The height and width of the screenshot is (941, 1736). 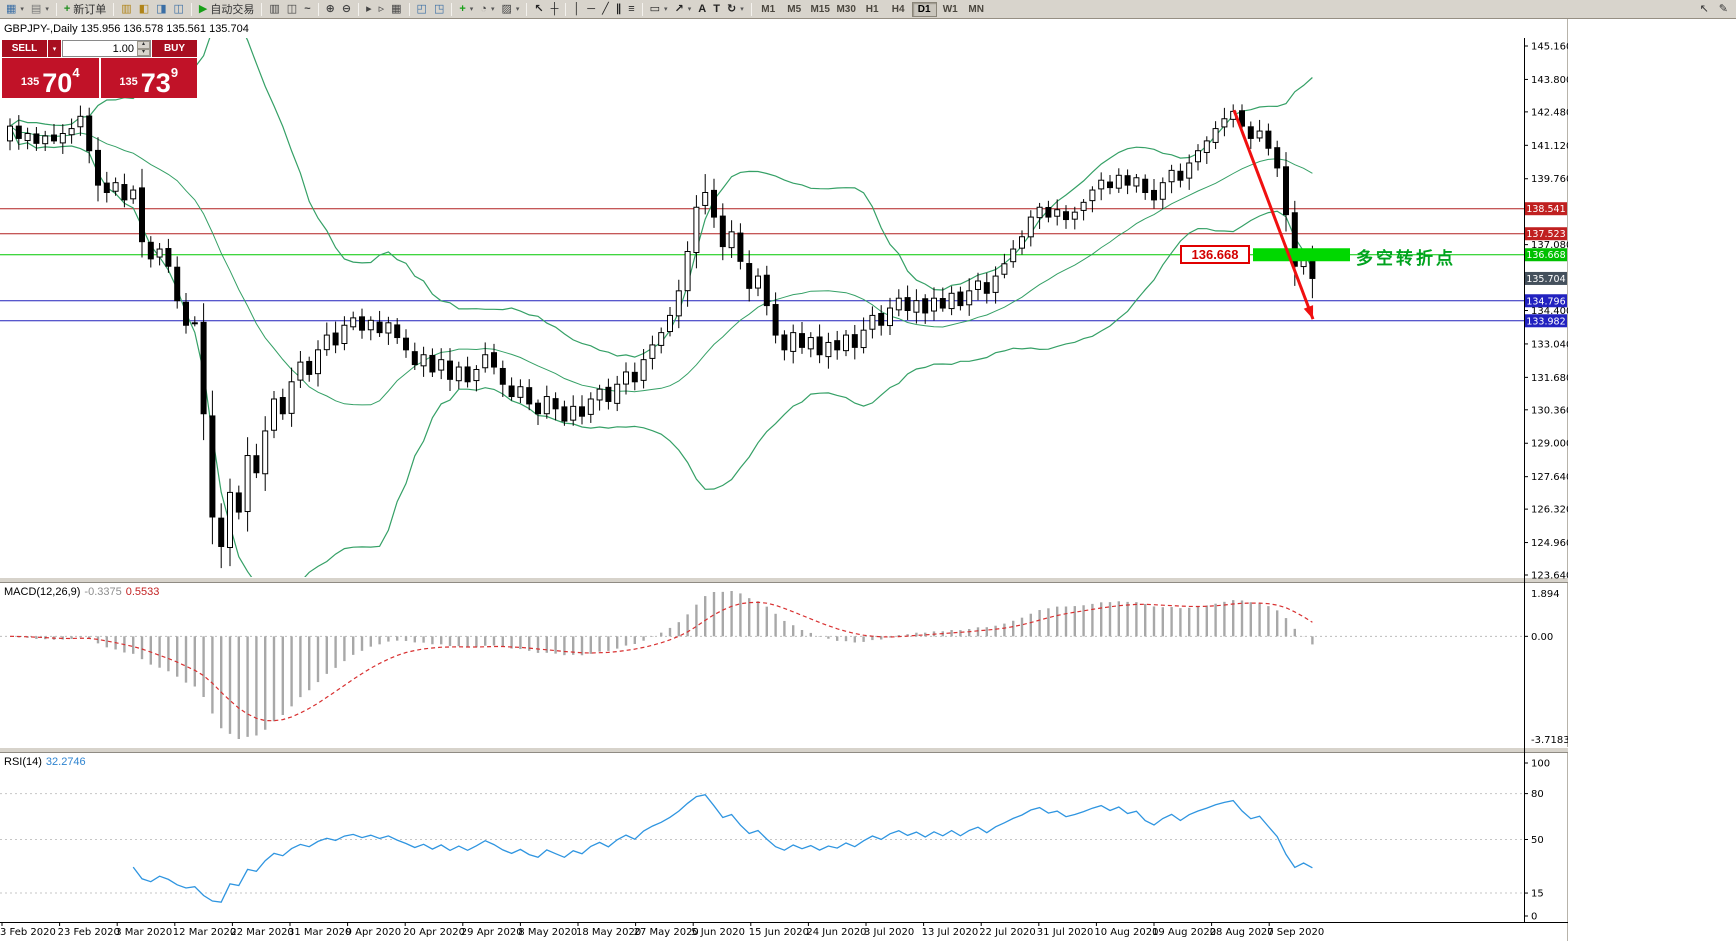 I want to click on svg-text: 137.523, so click(x=1545, y=234).